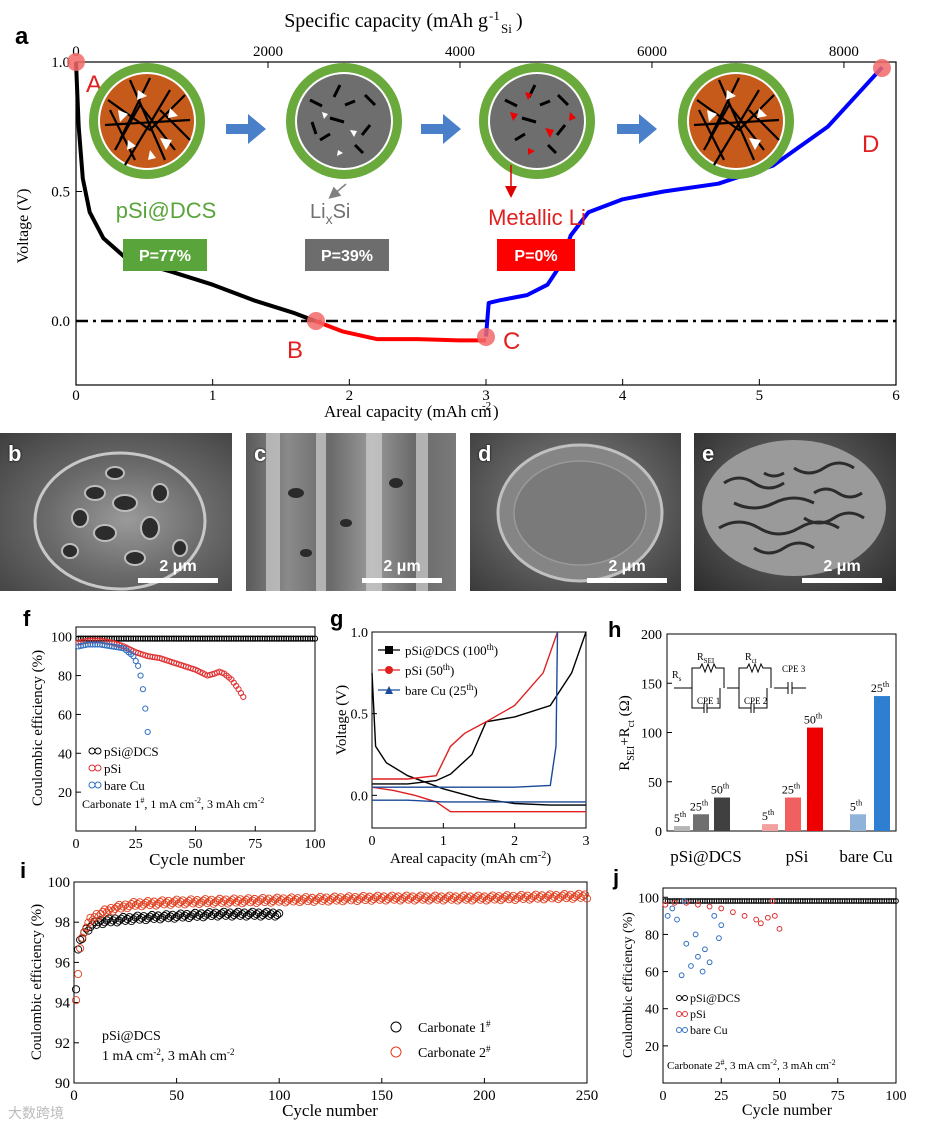 This screenshot has height=1129, width=925. I want to click on x-axis-label-i: Cycle number, so click(330, 1110).